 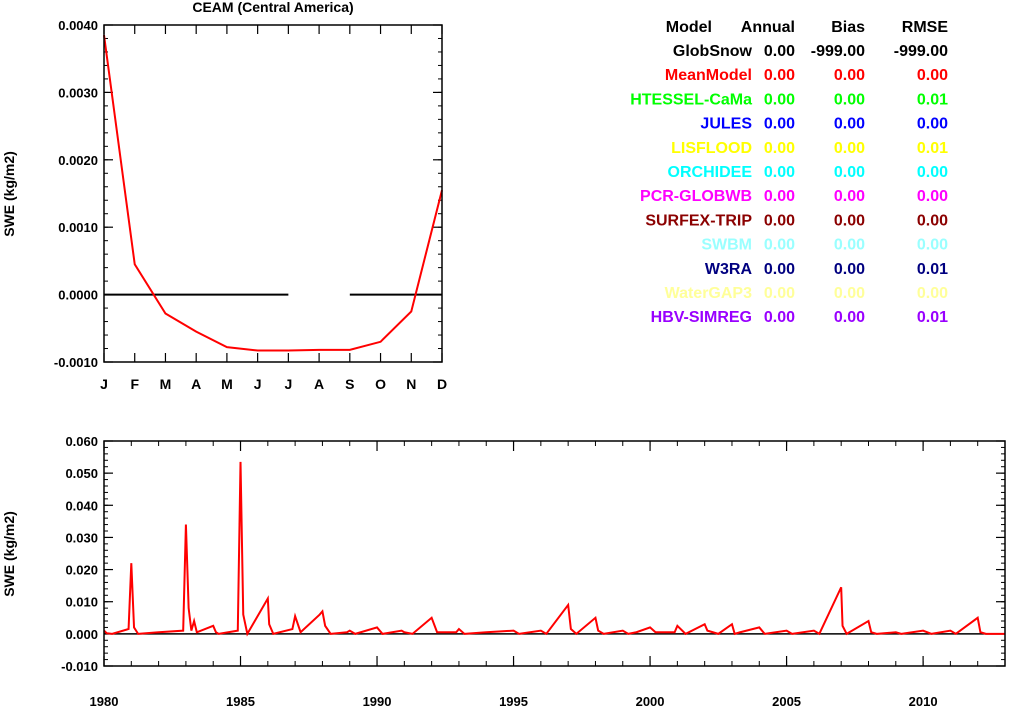 What do you see at coordinates (925, 27) in the screenshot?
I see `table-header-cell: RMSE` at bounding box center [925, 27].